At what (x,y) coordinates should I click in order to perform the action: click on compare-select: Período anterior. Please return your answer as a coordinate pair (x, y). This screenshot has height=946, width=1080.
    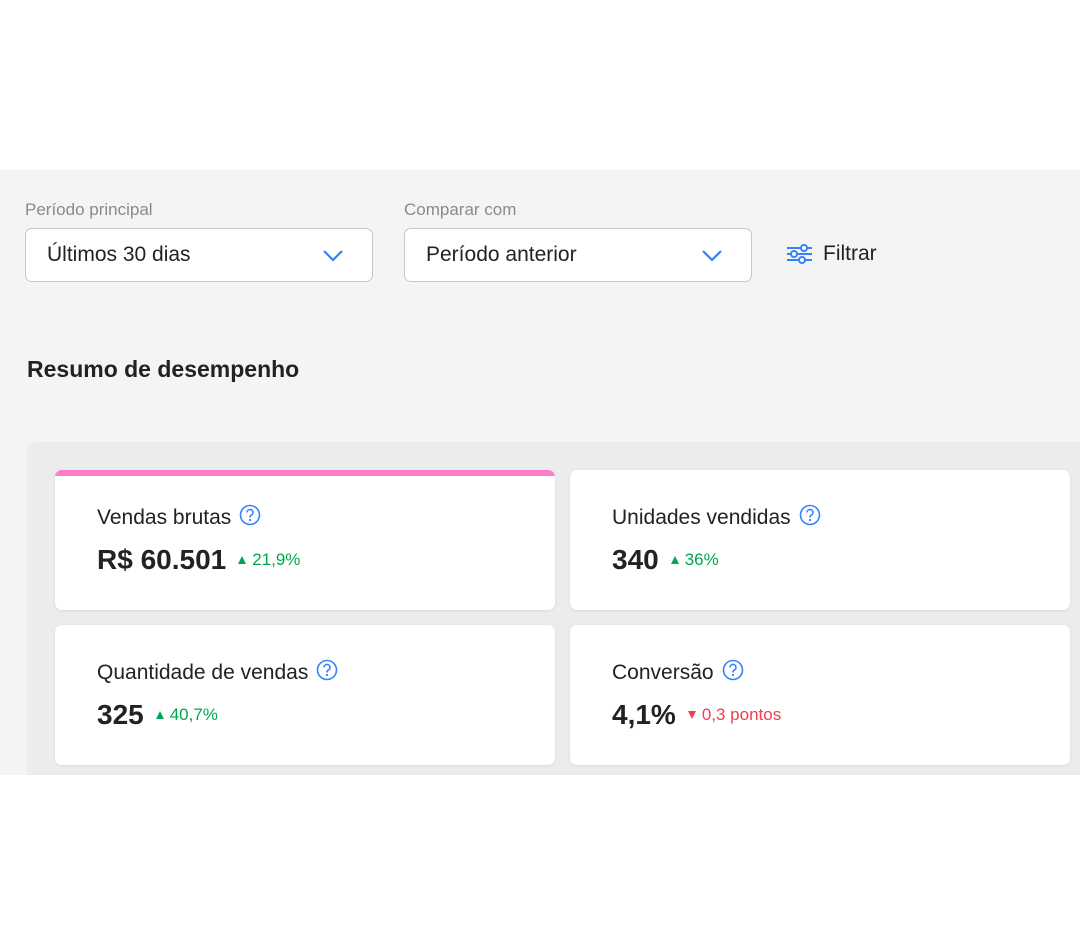
    Looking at the image, I should click on (578, 255).